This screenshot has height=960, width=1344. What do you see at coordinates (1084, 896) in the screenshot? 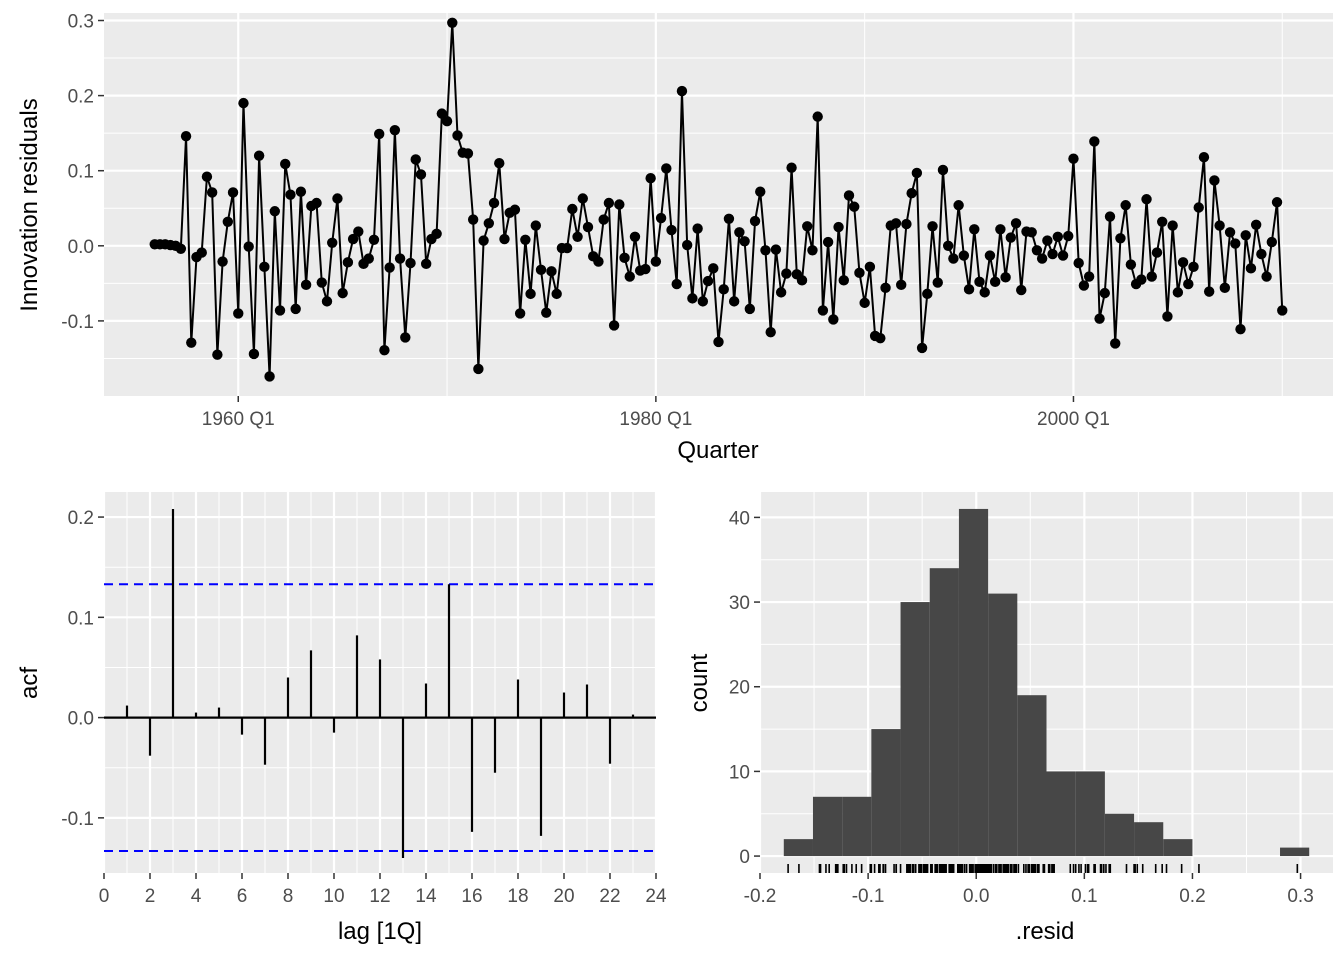
I see `x-tick-label: 0.1` at bounding box center [1084, 896].